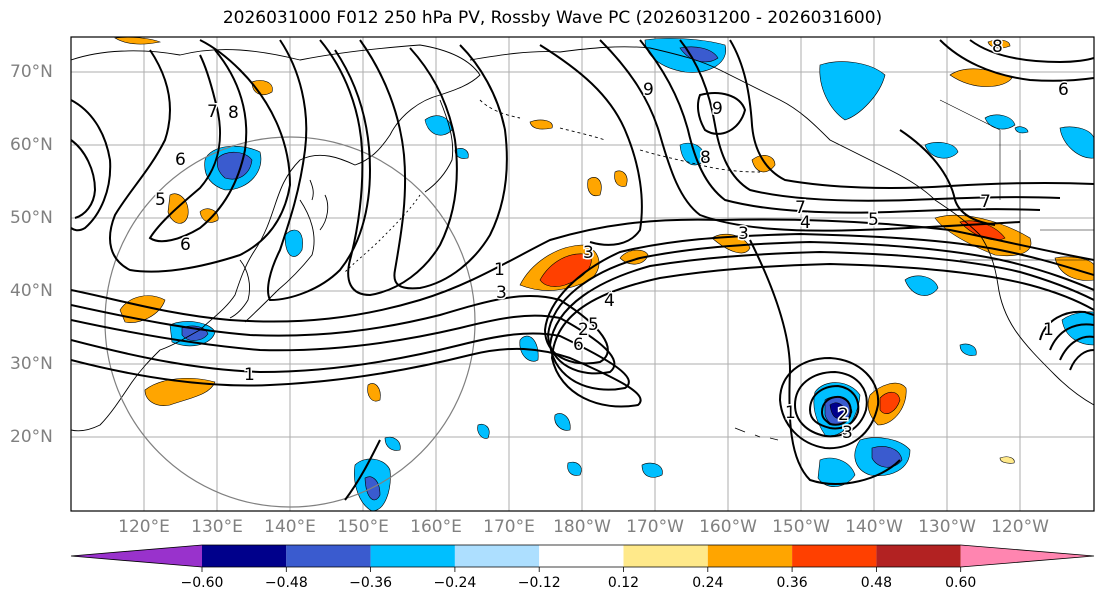 This screenshot has height=604, width=1105. Describe the element at coordinates (455, 583) in the screenshot. I see `colorbar-tick-label: −0.24` at that location.